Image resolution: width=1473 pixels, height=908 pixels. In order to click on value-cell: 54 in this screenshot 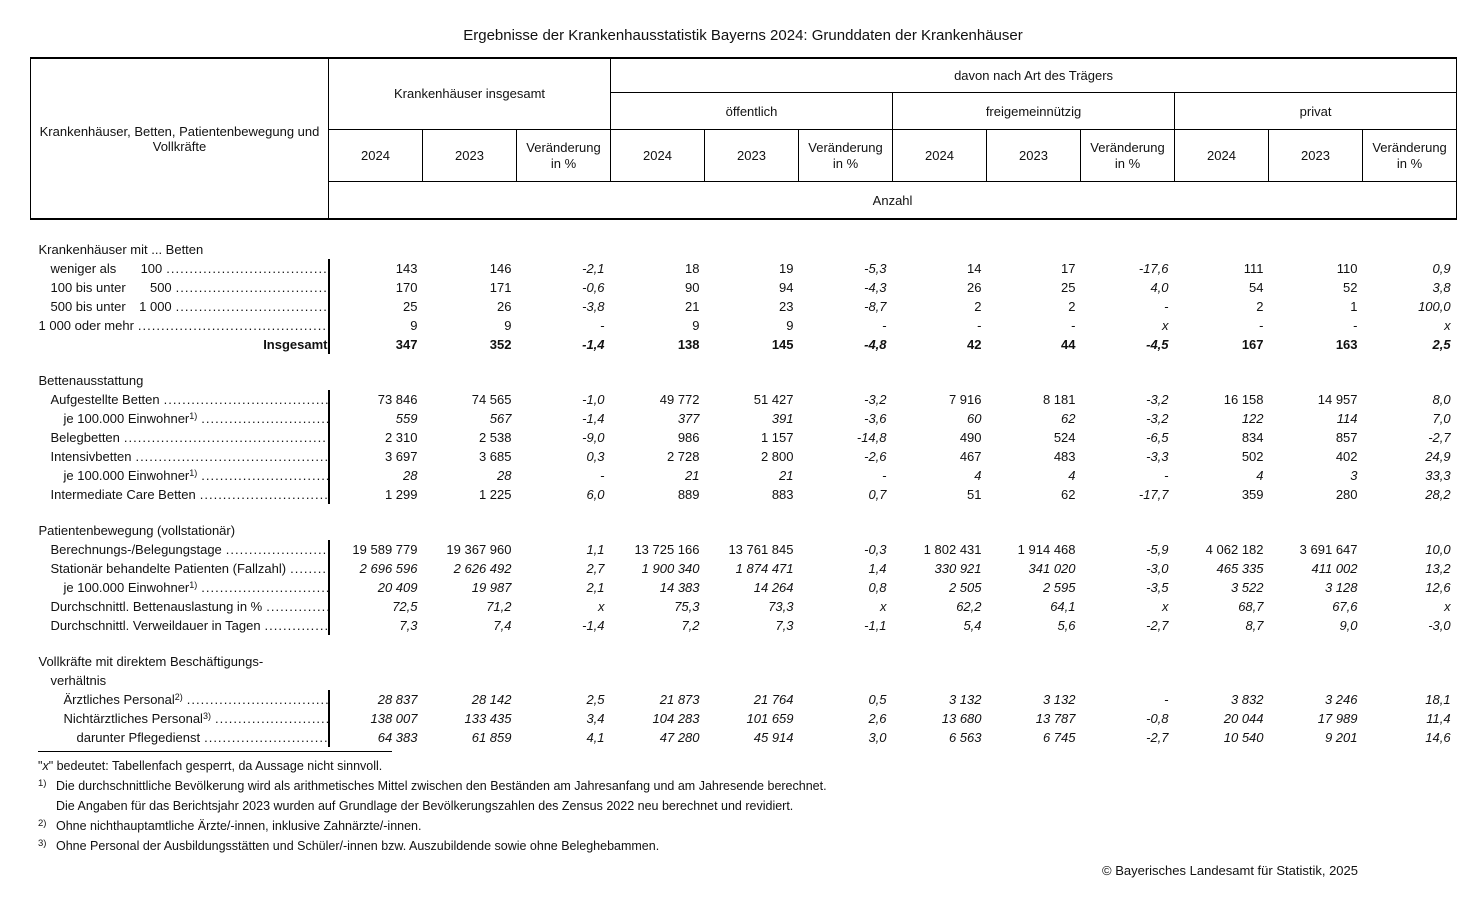, I will do `click(1256, 287)`.